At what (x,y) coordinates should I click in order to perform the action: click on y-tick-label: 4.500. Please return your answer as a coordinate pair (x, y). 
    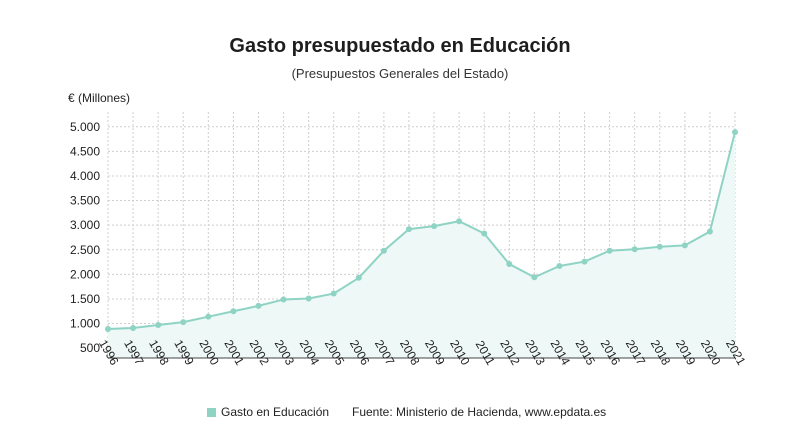
    Looking at the image, I should click on (85, 151).